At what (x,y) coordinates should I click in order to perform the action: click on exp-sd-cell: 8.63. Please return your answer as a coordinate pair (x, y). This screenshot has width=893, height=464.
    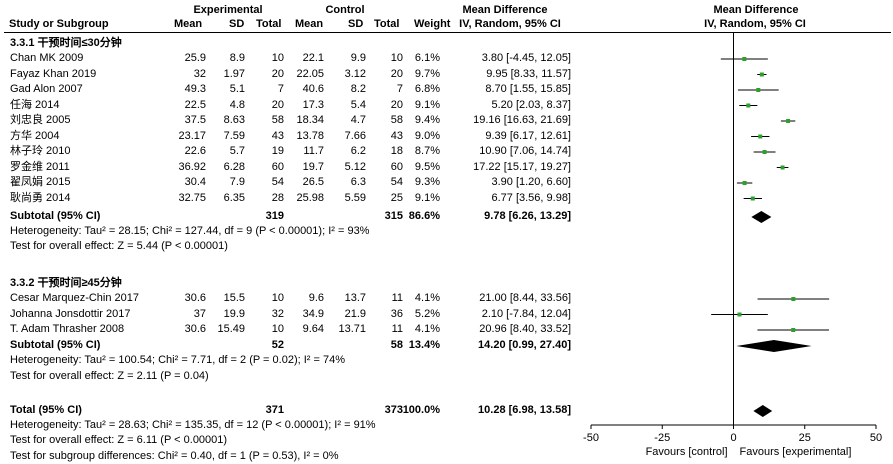
    Looking at the image, I should click on (234, 120).